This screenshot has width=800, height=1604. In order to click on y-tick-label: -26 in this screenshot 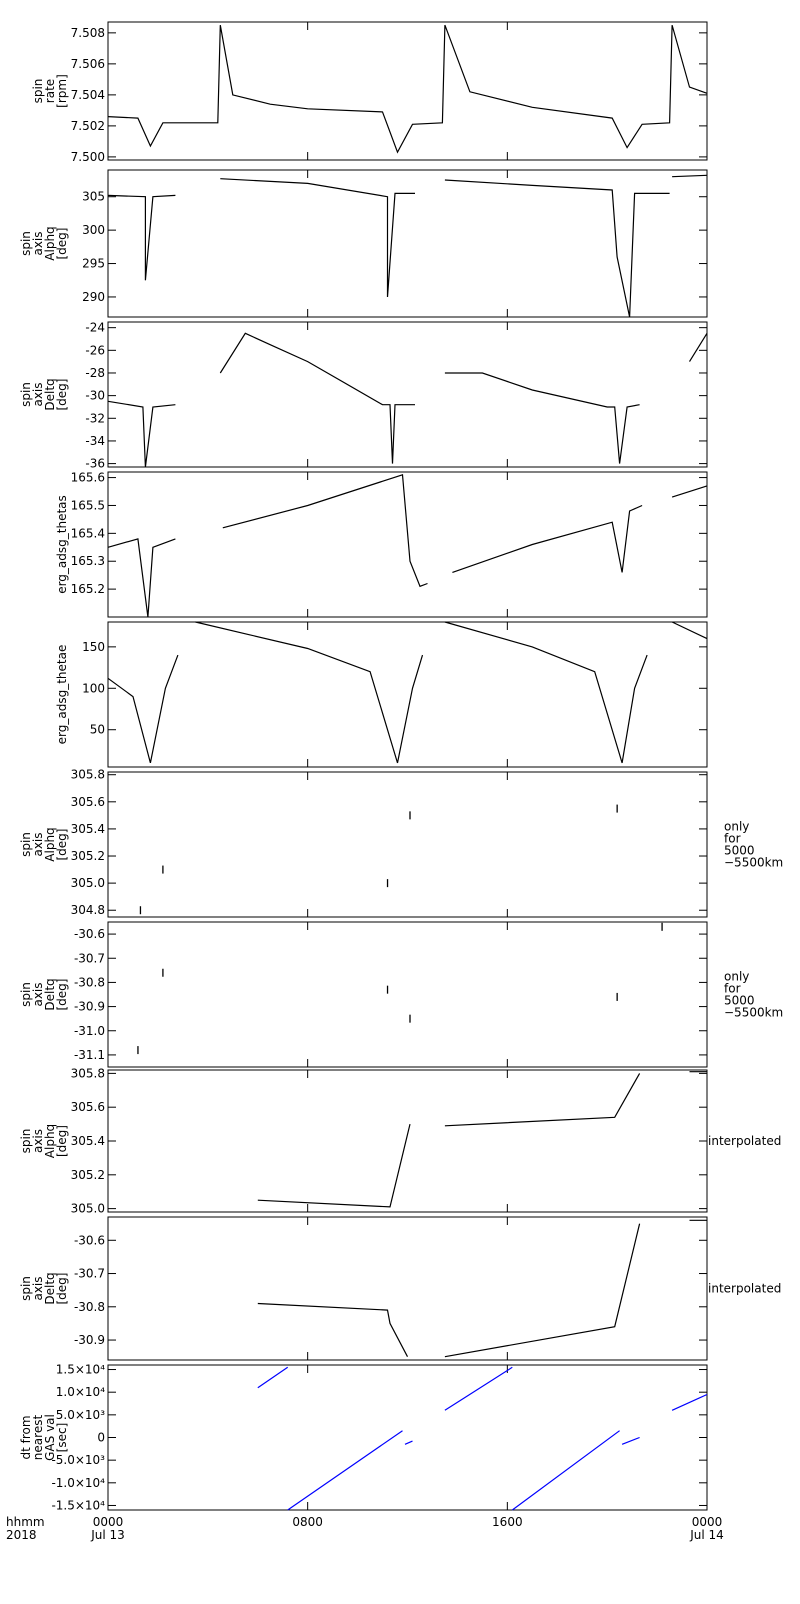, I will do `click(95, 350)`.